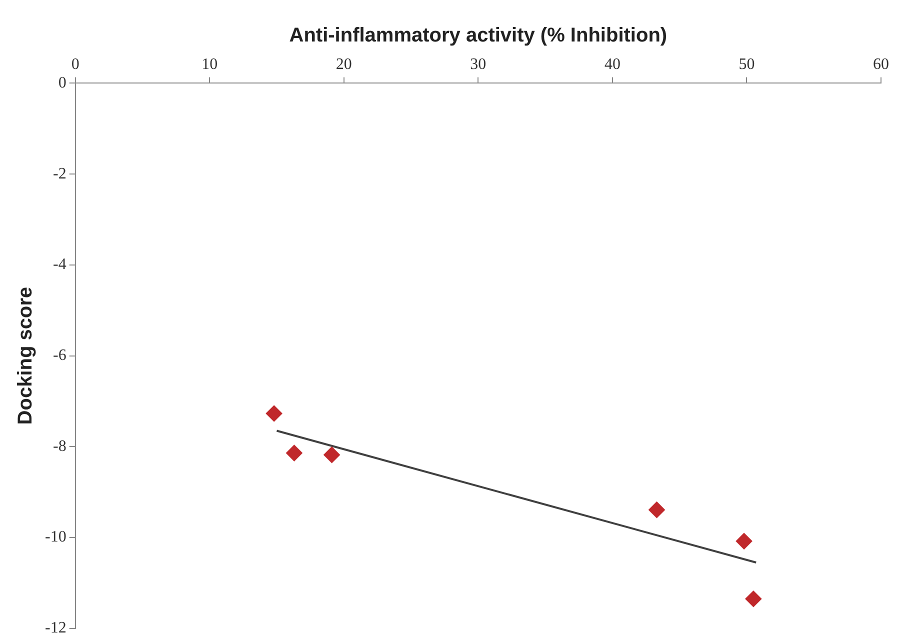 The image size is (901, 641). I want to click on x-axis-title: Anti-inflammatory activity (% Inhibition), so click(478, 35).